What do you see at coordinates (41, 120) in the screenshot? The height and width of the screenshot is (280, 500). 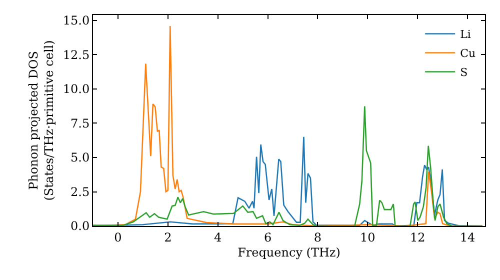 I see `y-axis-title: Phonon projected DOS (States/THz·primitive cell)` at bounding box center [41, 120].